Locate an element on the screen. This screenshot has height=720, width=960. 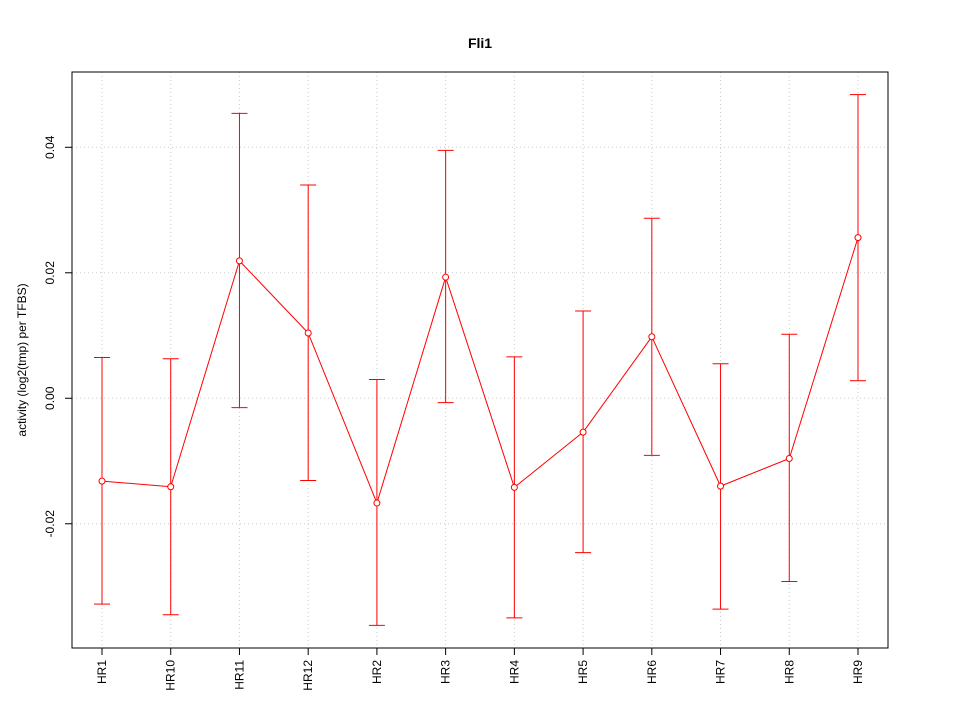
y-axis-label: activity (log2(tmp) per TFBS) is located at coordinates (22, 359).